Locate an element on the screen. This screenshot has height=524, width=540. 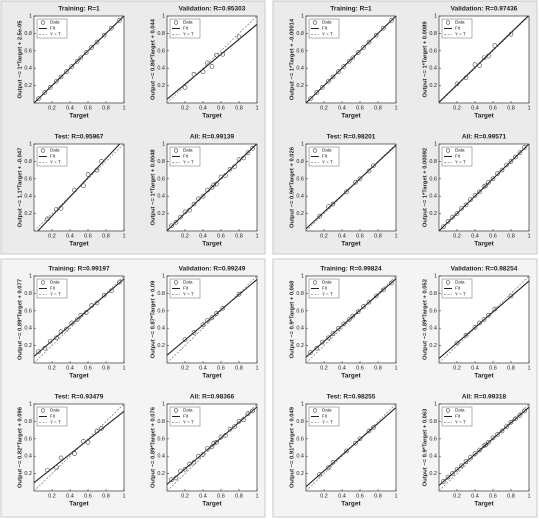
y-axis-label: Output ~= 1*Target + 2.5e-05 is located at coordinates (21, 59).